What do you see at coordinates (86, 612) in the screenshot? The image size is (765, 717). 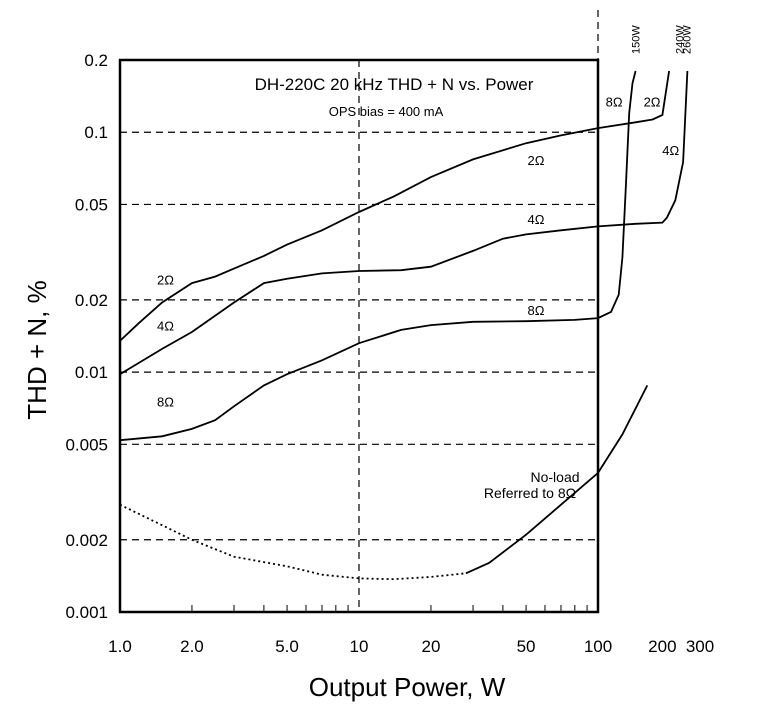 I see `y-tick-label: 0.001` at bounding box center [86, 612].